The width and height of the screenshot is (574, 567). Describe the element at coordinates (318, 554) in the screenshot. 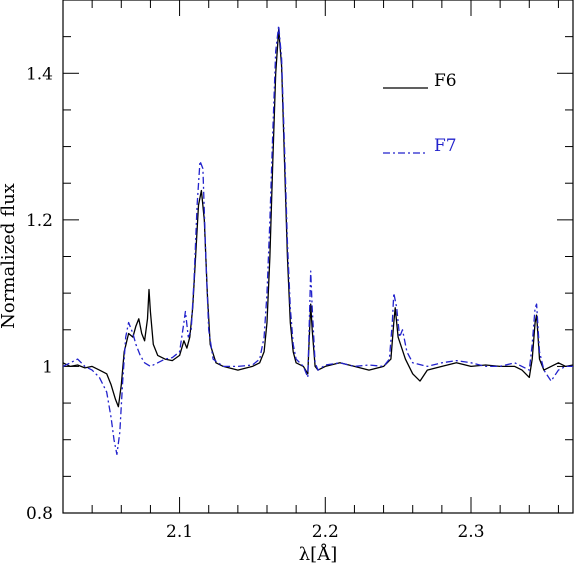

I see `x-axis-title: λ[Å]` at that location.